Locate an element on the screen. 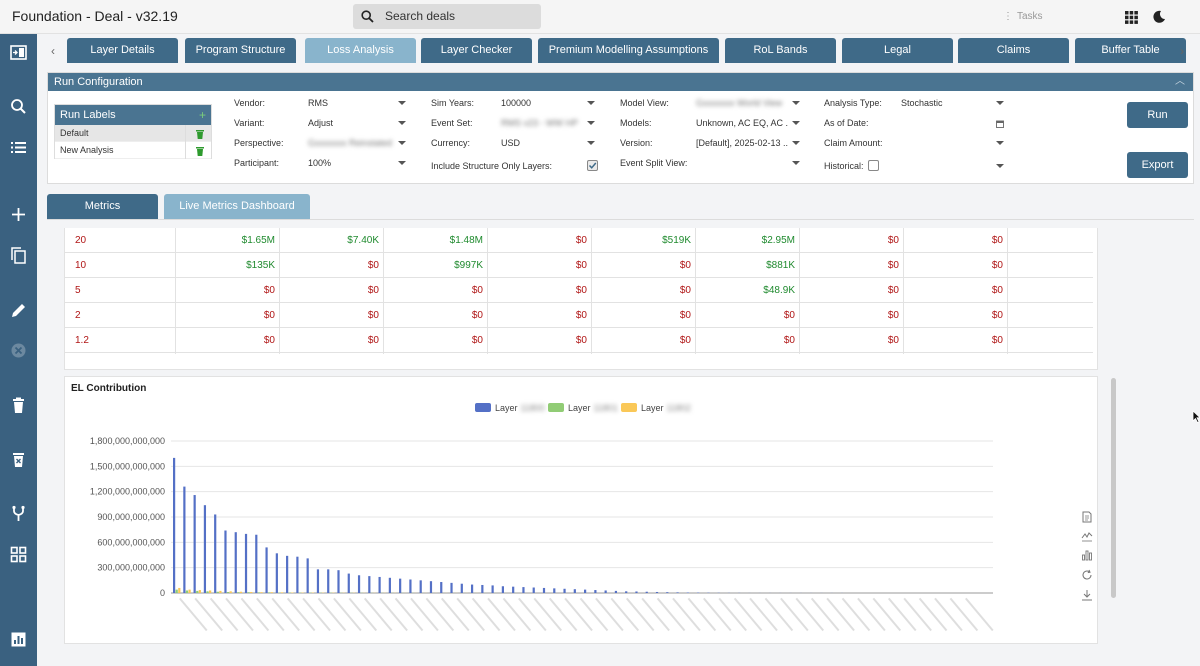 This screenshot has width=1200, height=666. variant-dropdown-icon is located at coordinates (402, 123).